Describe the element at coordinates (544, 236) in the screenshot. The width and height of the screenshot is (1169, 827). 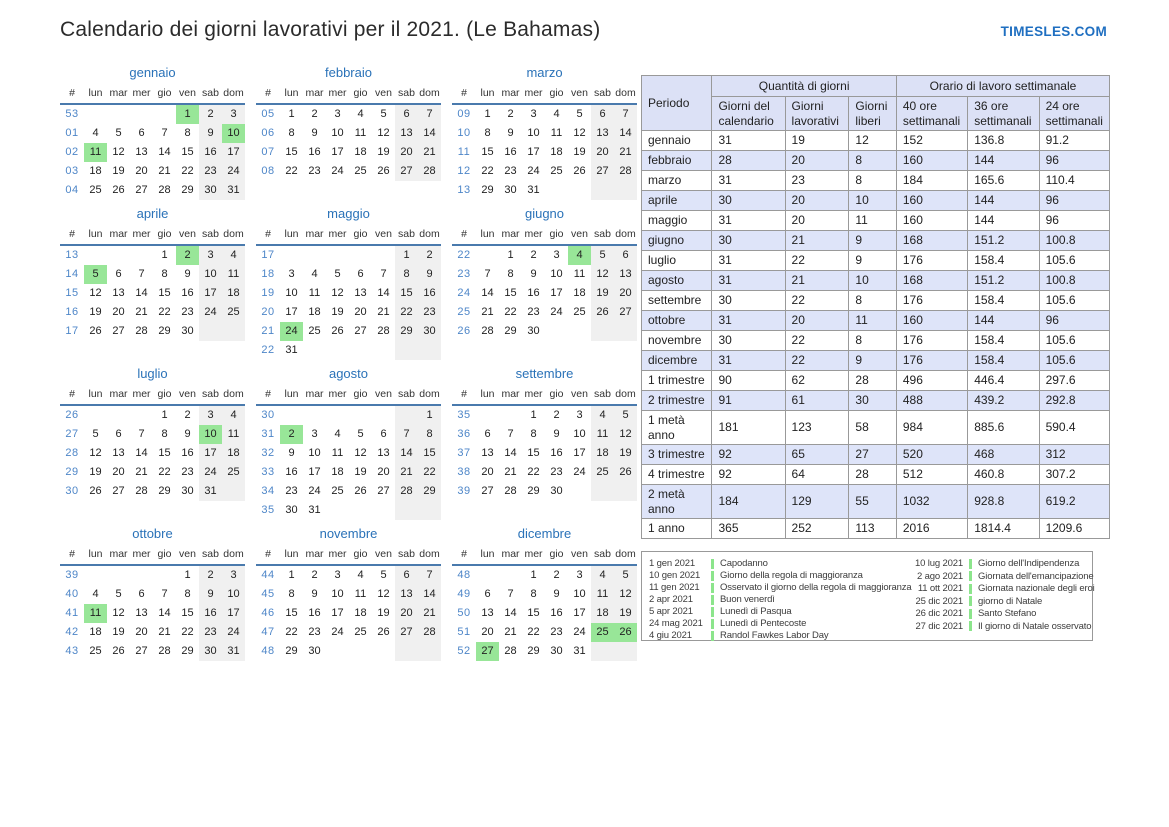
I see `day-header-row: # lun mar mer gio ven sab dom` at that location.